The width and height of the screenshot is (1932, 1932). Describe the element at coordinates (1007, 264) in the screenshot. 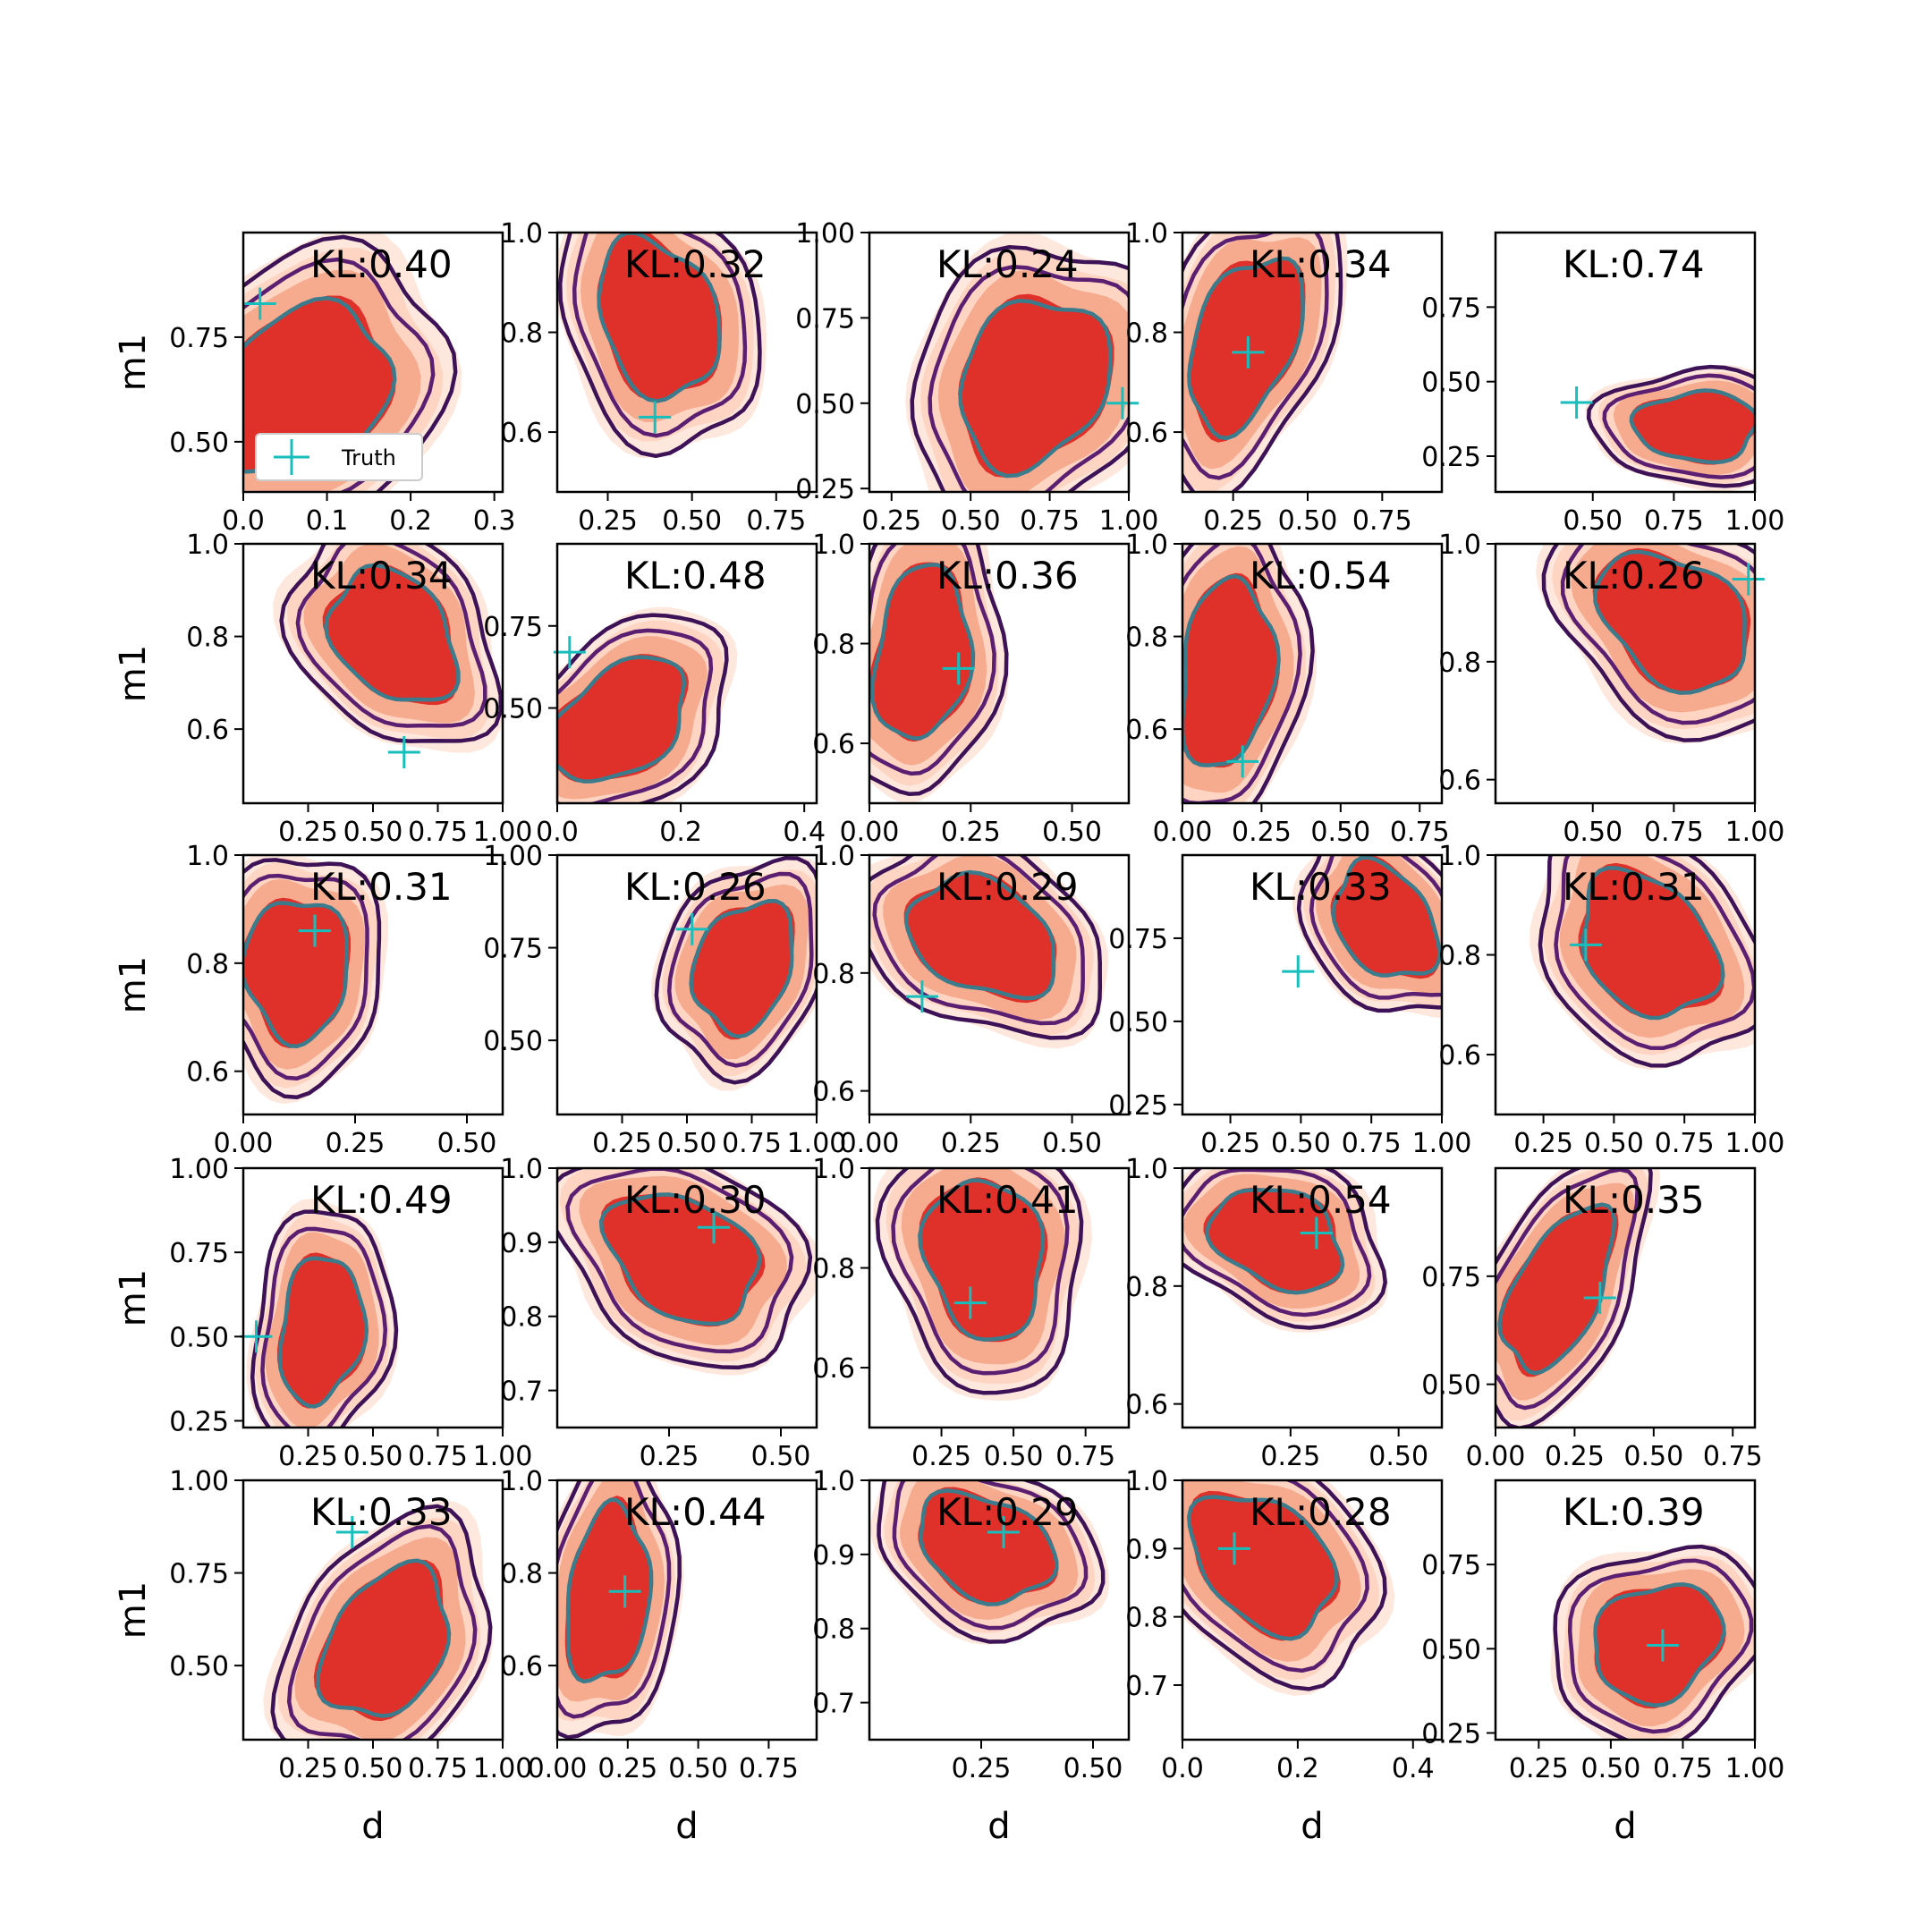

I see `kl-annotation: KL:0.24` at that location.